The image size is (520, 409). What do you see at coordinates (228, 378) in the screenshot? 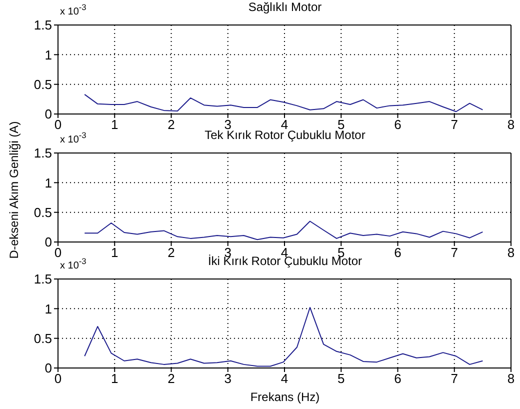
I see `x-tick-label: 3` at bounding box center [228, 378].